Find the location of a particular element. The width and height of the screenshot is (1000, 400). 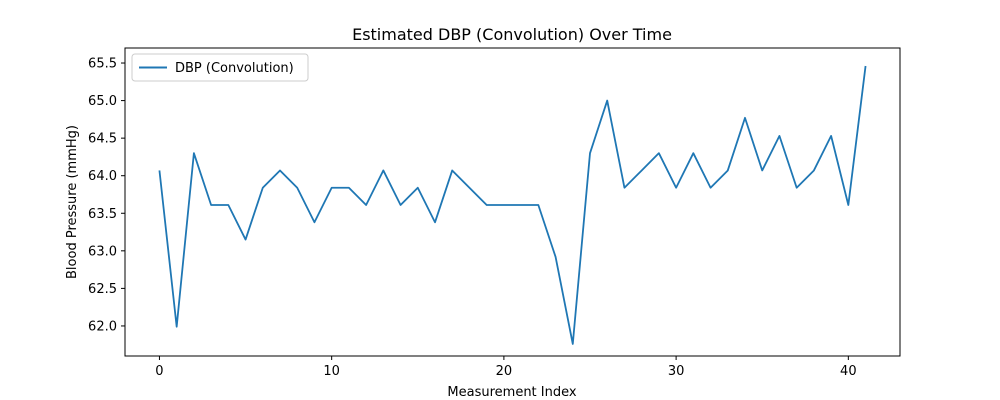

legend-box is located at coordinates (220, 67).